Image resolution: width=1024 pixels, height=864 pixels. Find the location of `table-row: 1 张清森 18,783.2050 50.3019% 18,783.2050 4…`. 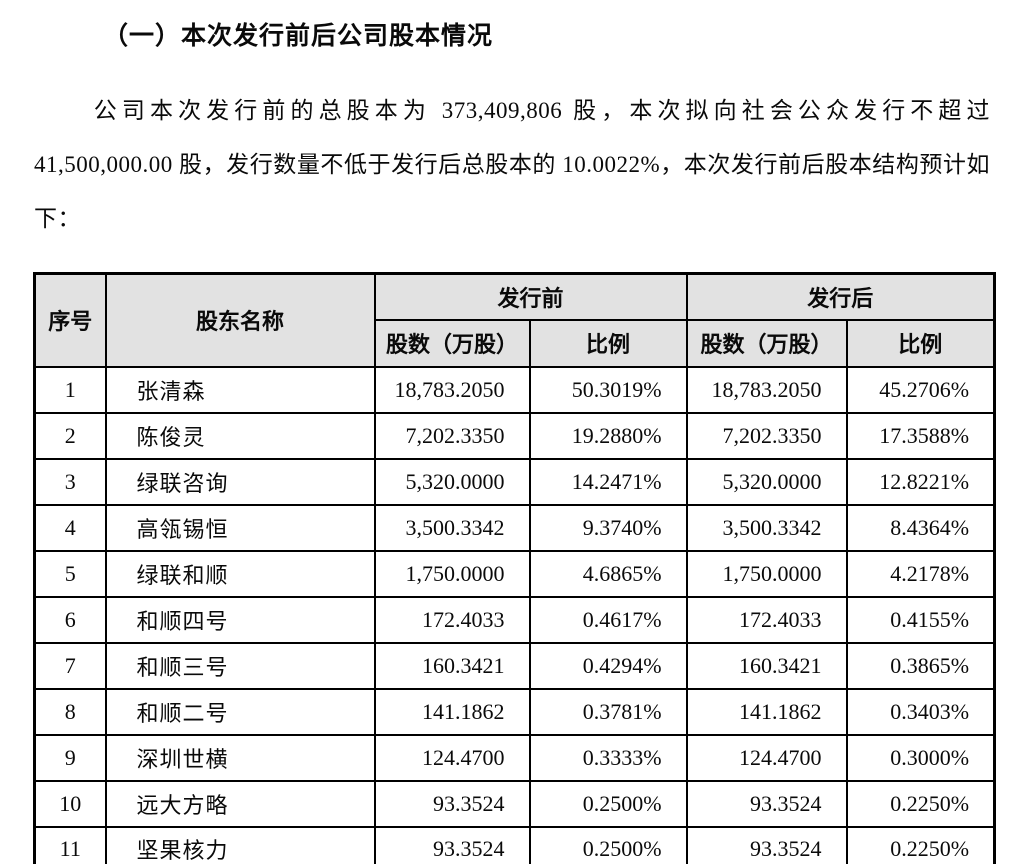

table-row: 1 张清森 18,783.2050 50.3019% 18,783.2050 4… is located at coordinates (514, 389).